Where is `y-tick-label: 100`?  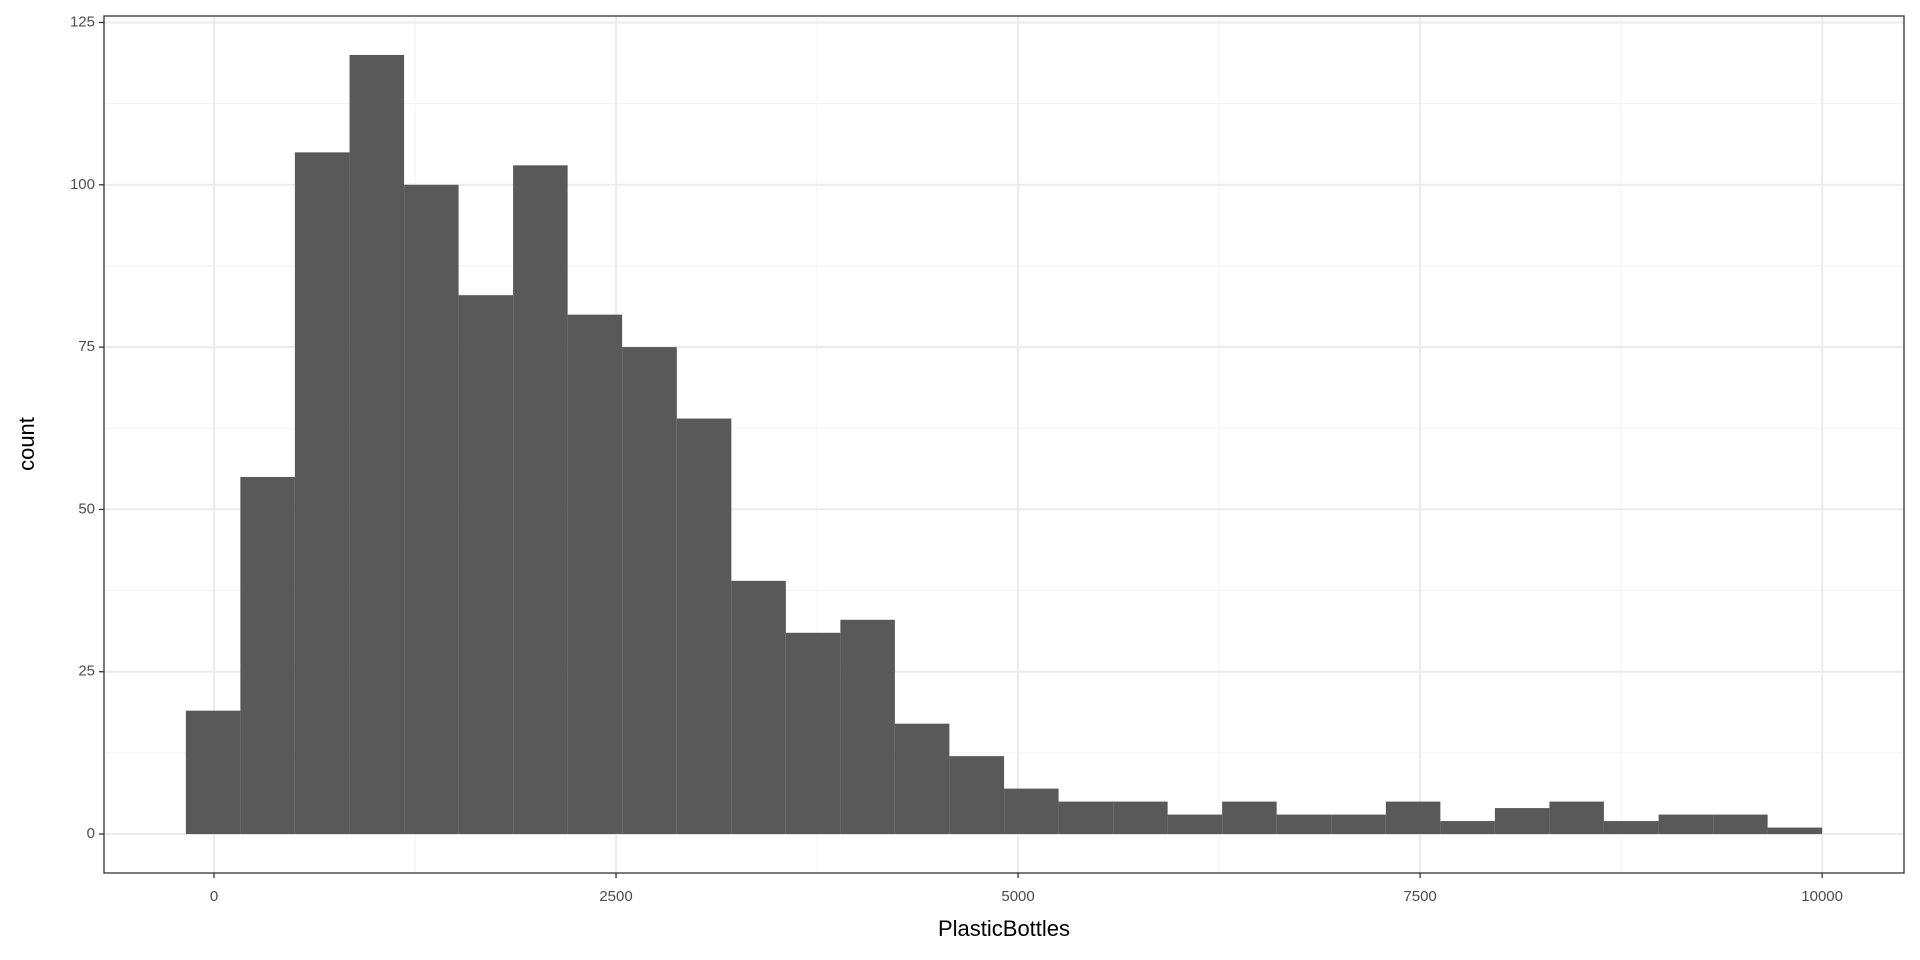
y-tick-label: 100 is located at coordinates (82, 184).